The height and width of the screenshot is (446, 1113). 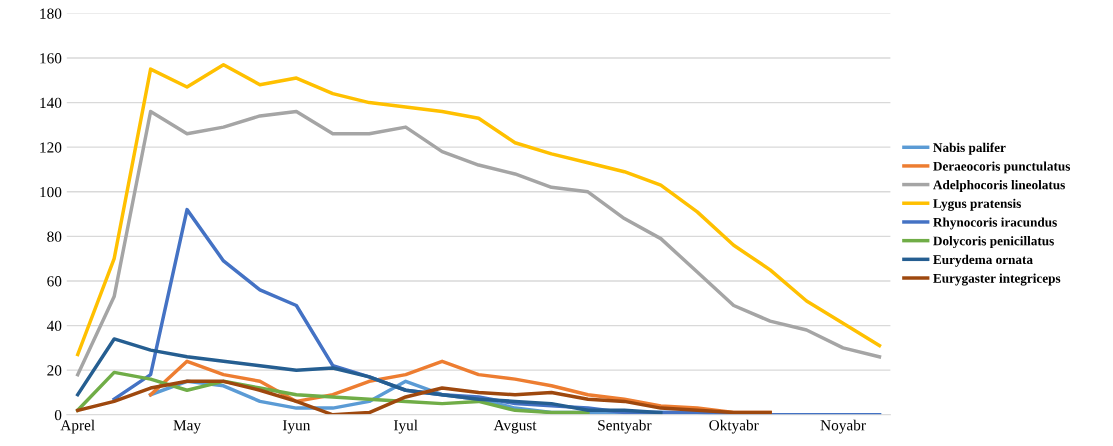 What do you see at coordinates (843, 426) in the screenshot?
I see `x-tick-label: Noyabr` at bounding box center [843, 426].